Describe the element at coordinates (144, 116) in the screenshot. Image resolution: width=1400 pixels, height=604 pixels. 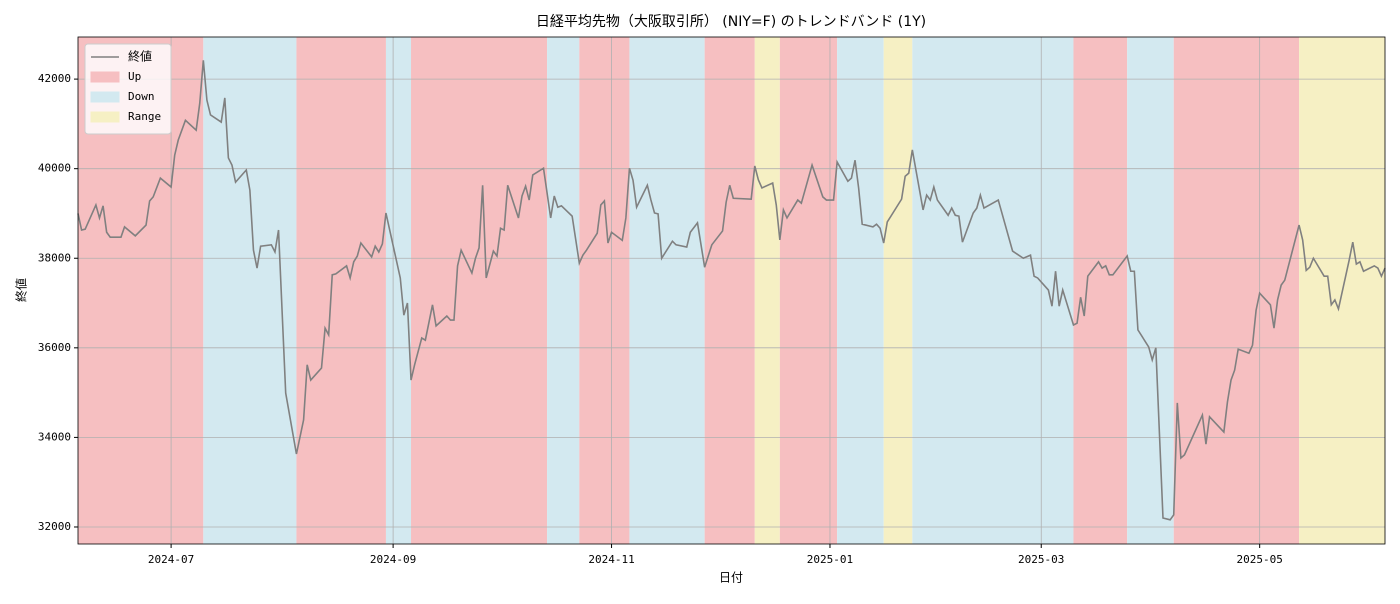
I see `legend-label: Range` at that location.